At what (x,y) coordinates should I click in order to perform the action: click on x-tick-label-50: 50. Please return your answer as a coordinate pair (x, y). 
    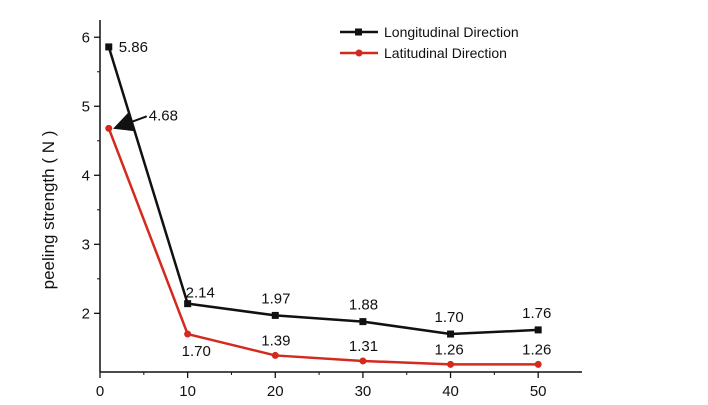
    Looking at the image, I should click on (538, 391).